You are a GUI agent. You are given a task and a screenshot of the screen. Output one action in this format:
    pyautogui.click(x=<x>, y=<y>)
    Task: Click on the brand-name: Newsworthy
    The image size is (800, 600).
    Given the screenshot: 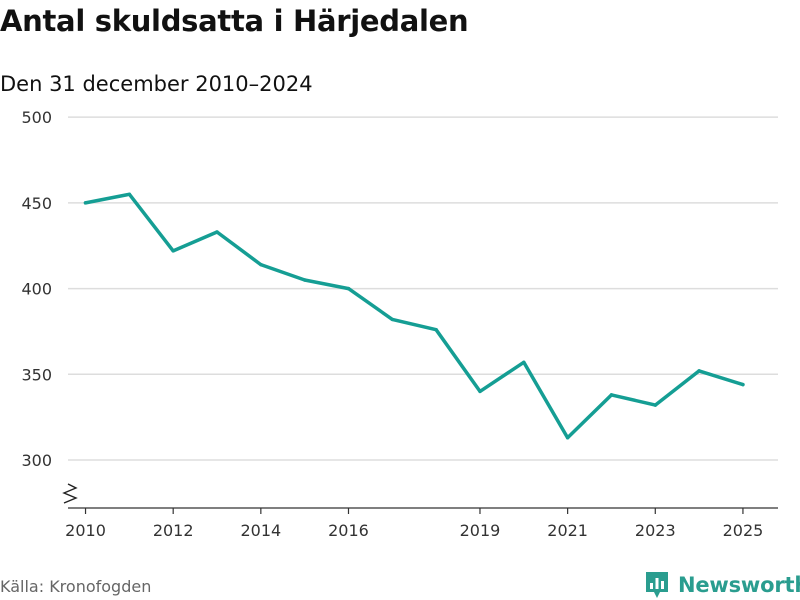 What is the action you would take?
    pyautogui.click(x=739, y=585)
    